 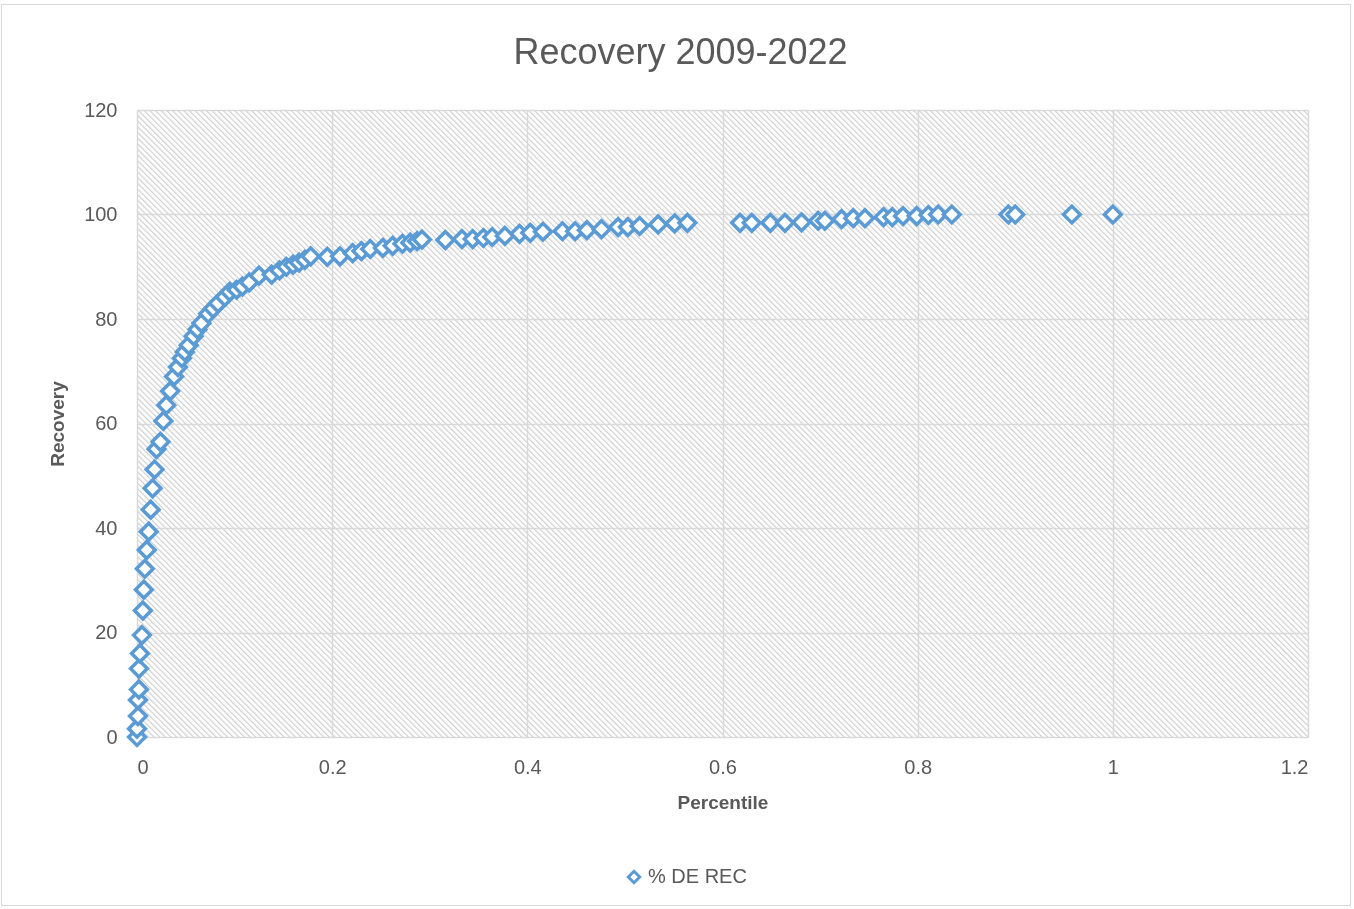 What do you see at coordinates (112, 736) in the screenshot?
I see `y-tick-label: 0` at bounding box center [112, 736].